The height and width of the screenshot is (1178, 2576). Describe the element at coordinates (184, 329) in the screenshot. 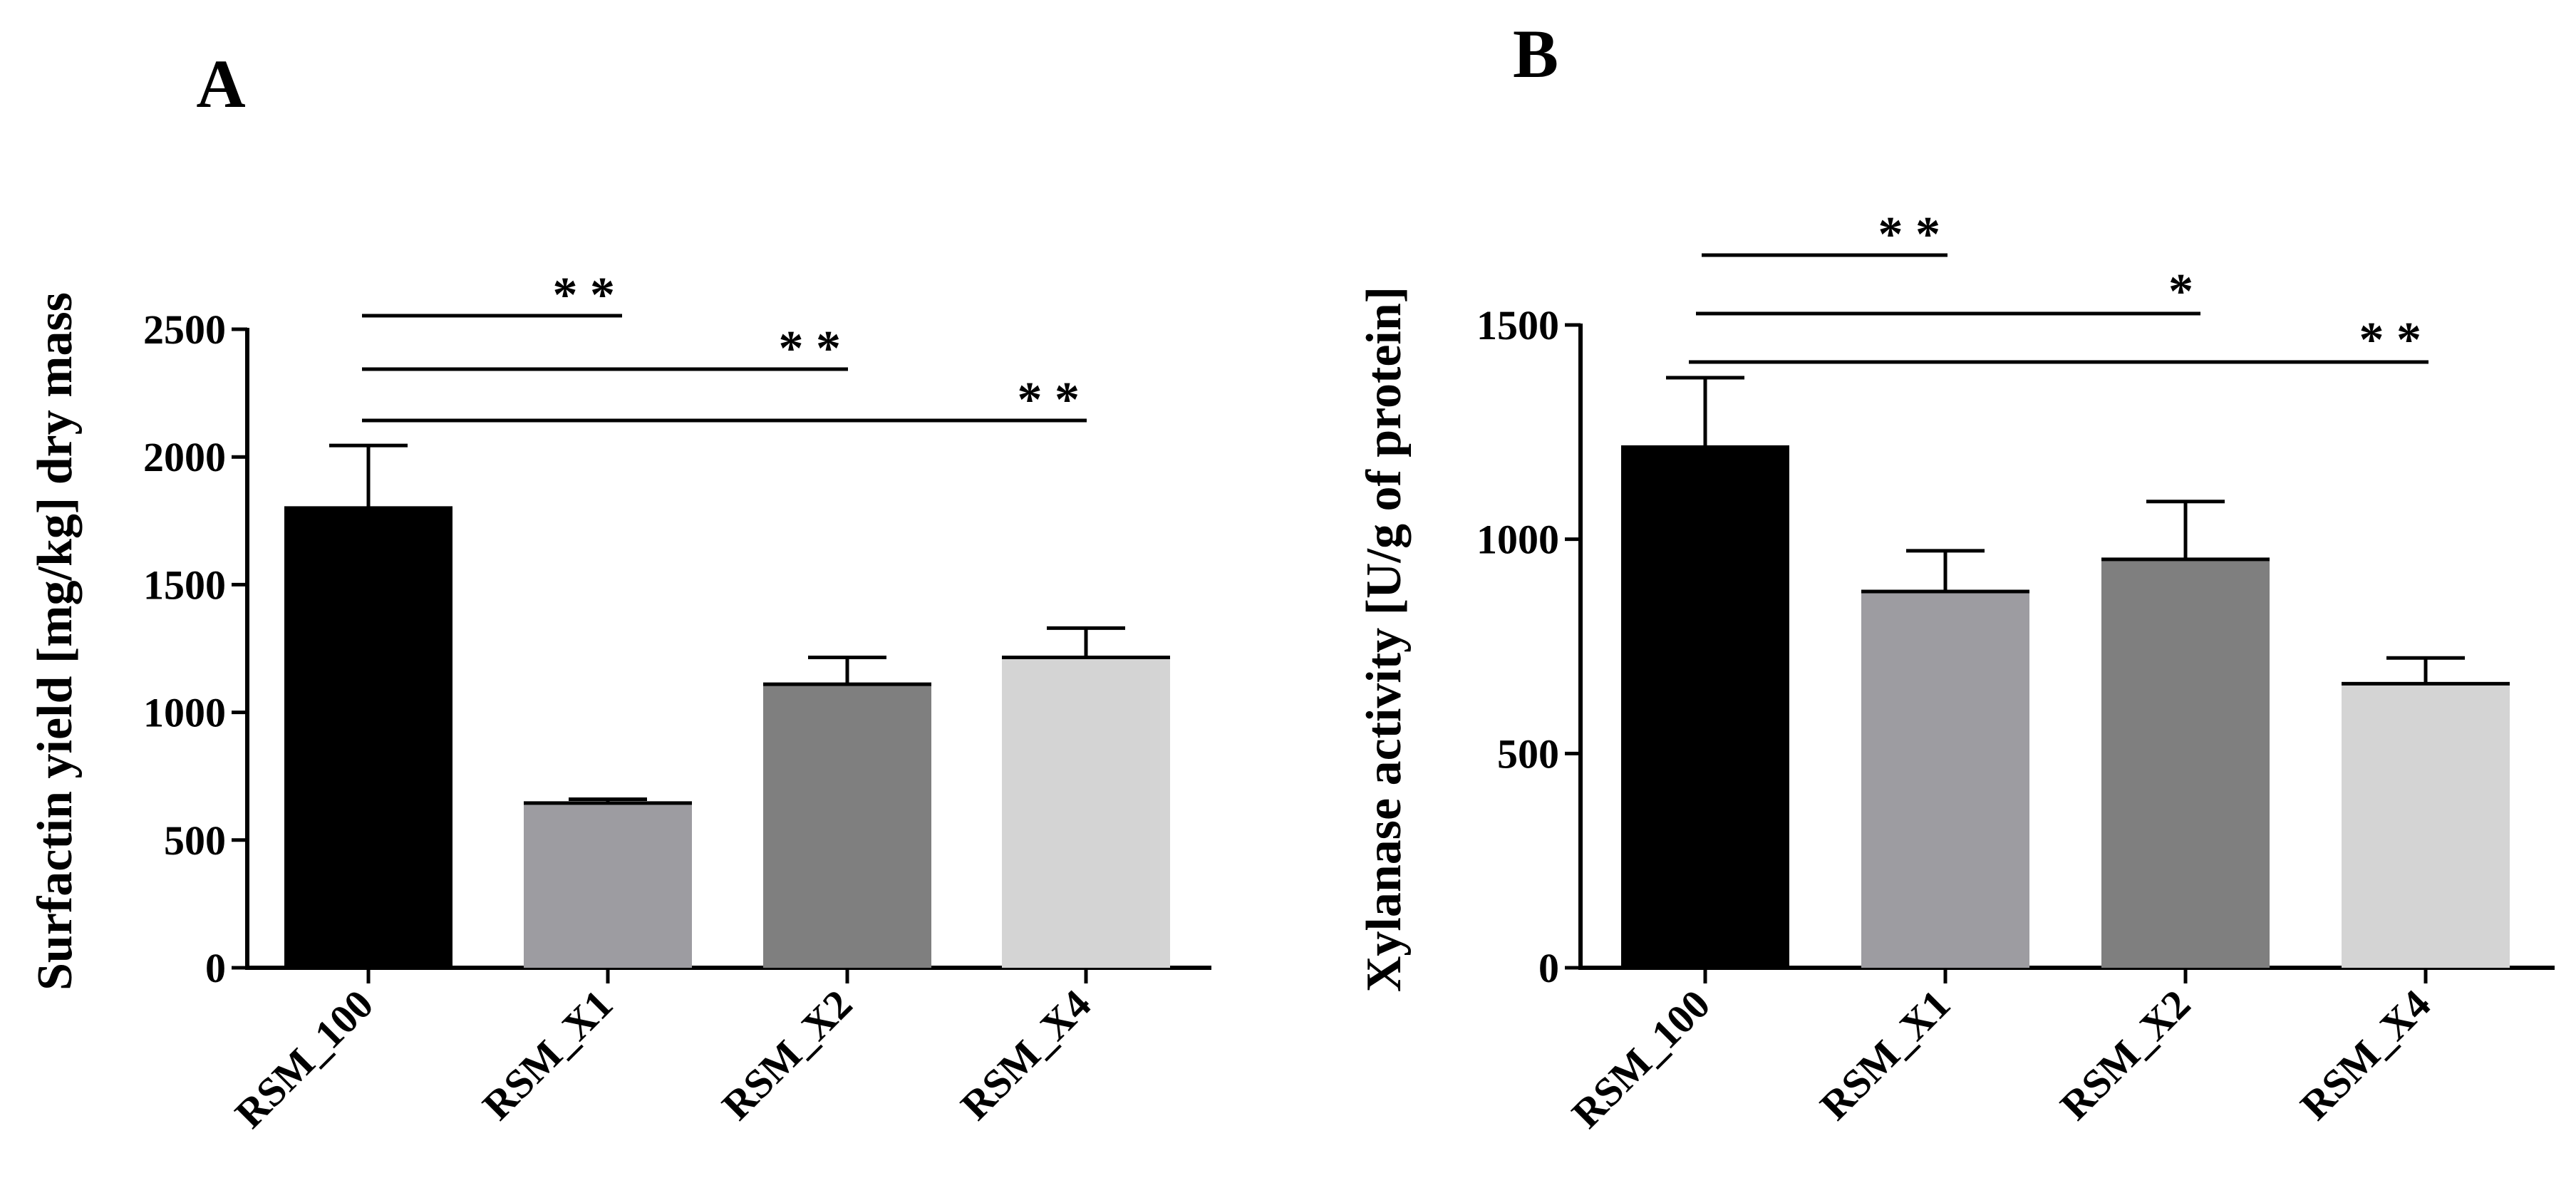

I see `y-tick-label: 2500` at that location.